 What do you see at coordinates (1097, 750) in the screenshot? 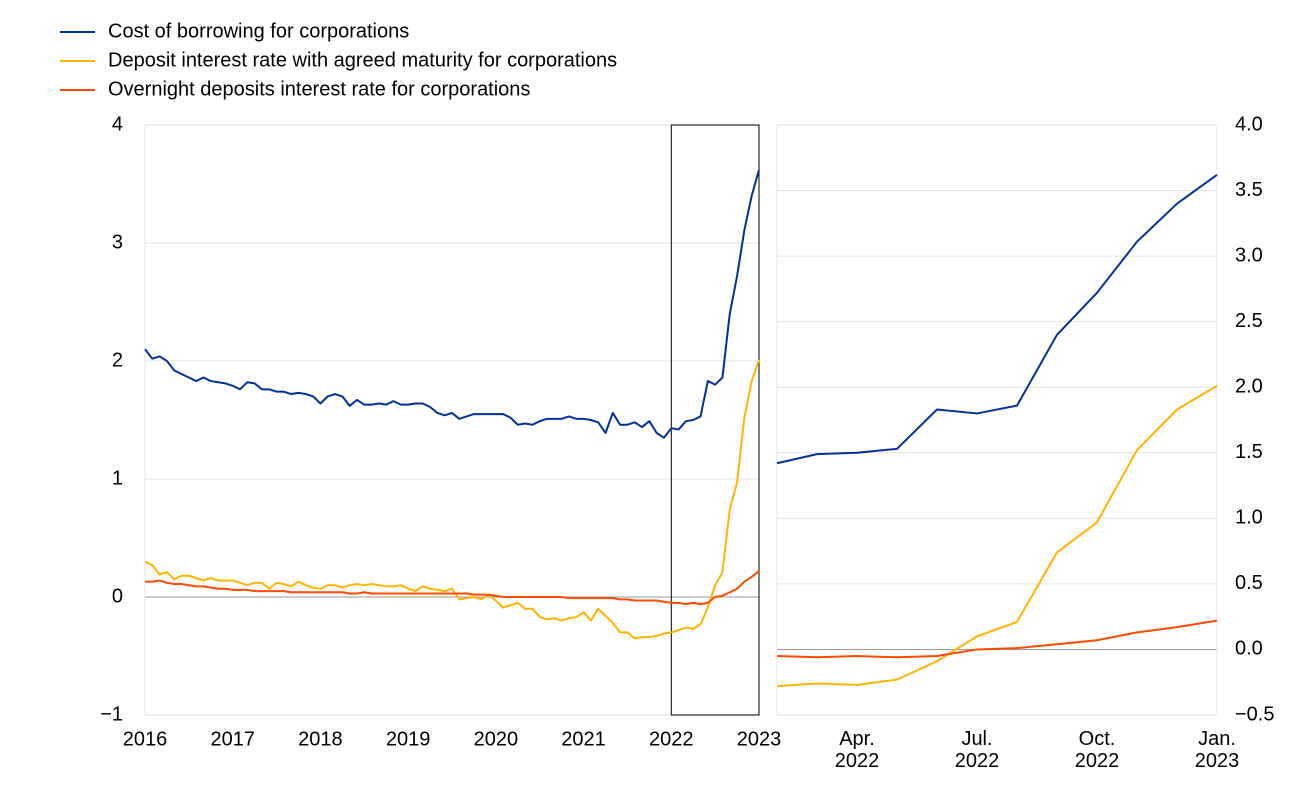
I see `x-tick-label: Oct. 2022` at bounding box center [1097, 750].